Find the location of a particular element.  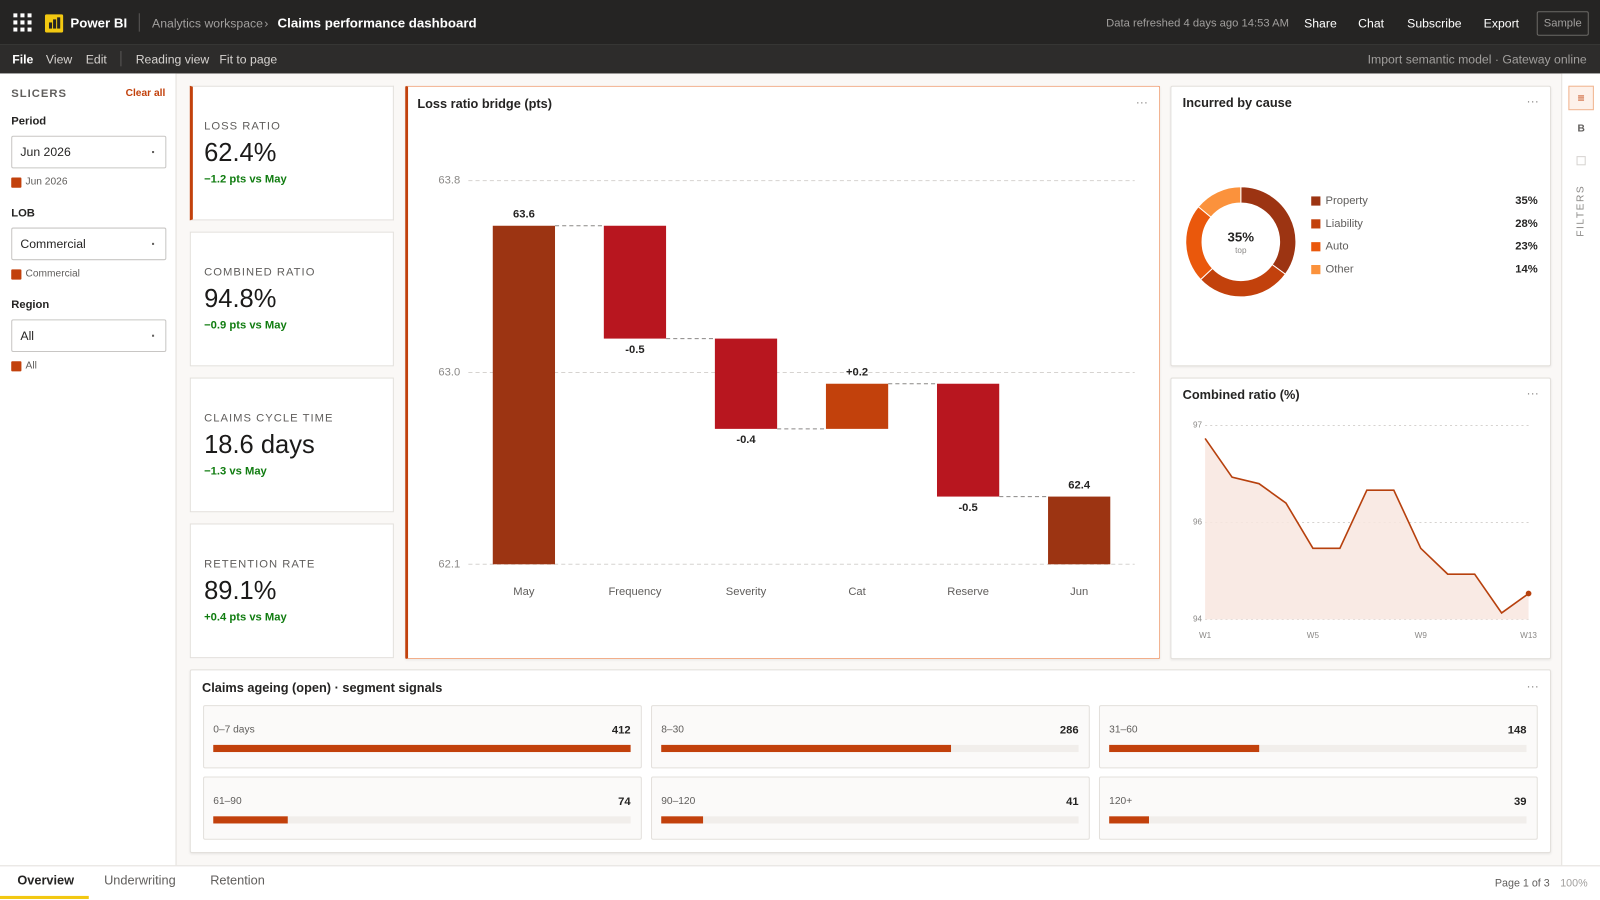

line-panel is located at coordinates (1361, 518).